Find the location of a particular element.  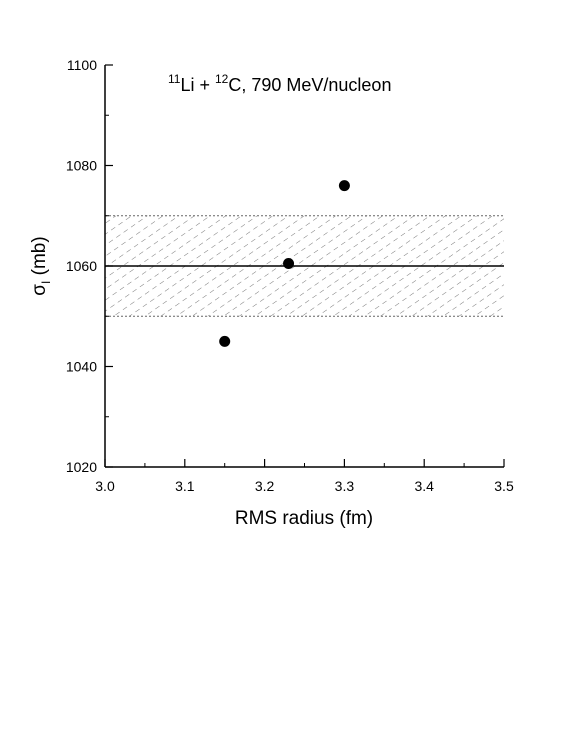

y-tick-label: 1080 is located at coordinates (81, 166).